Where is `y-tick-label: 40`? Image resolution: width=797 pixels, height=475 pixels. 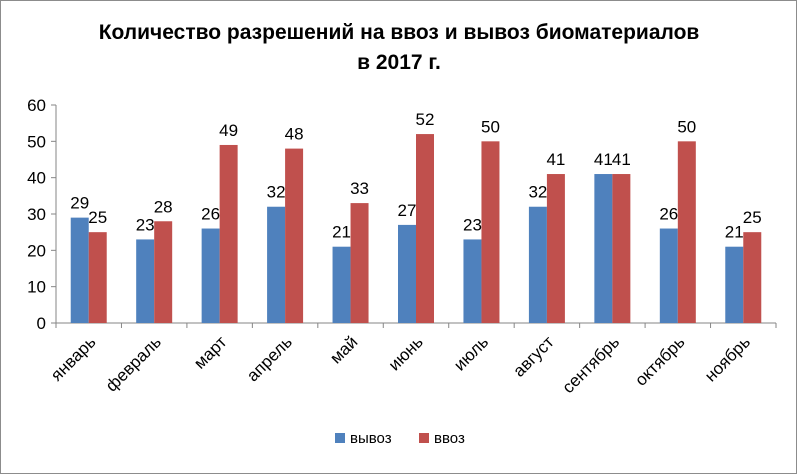
y-tick-label: 40 is located at coordinates (36, 178).